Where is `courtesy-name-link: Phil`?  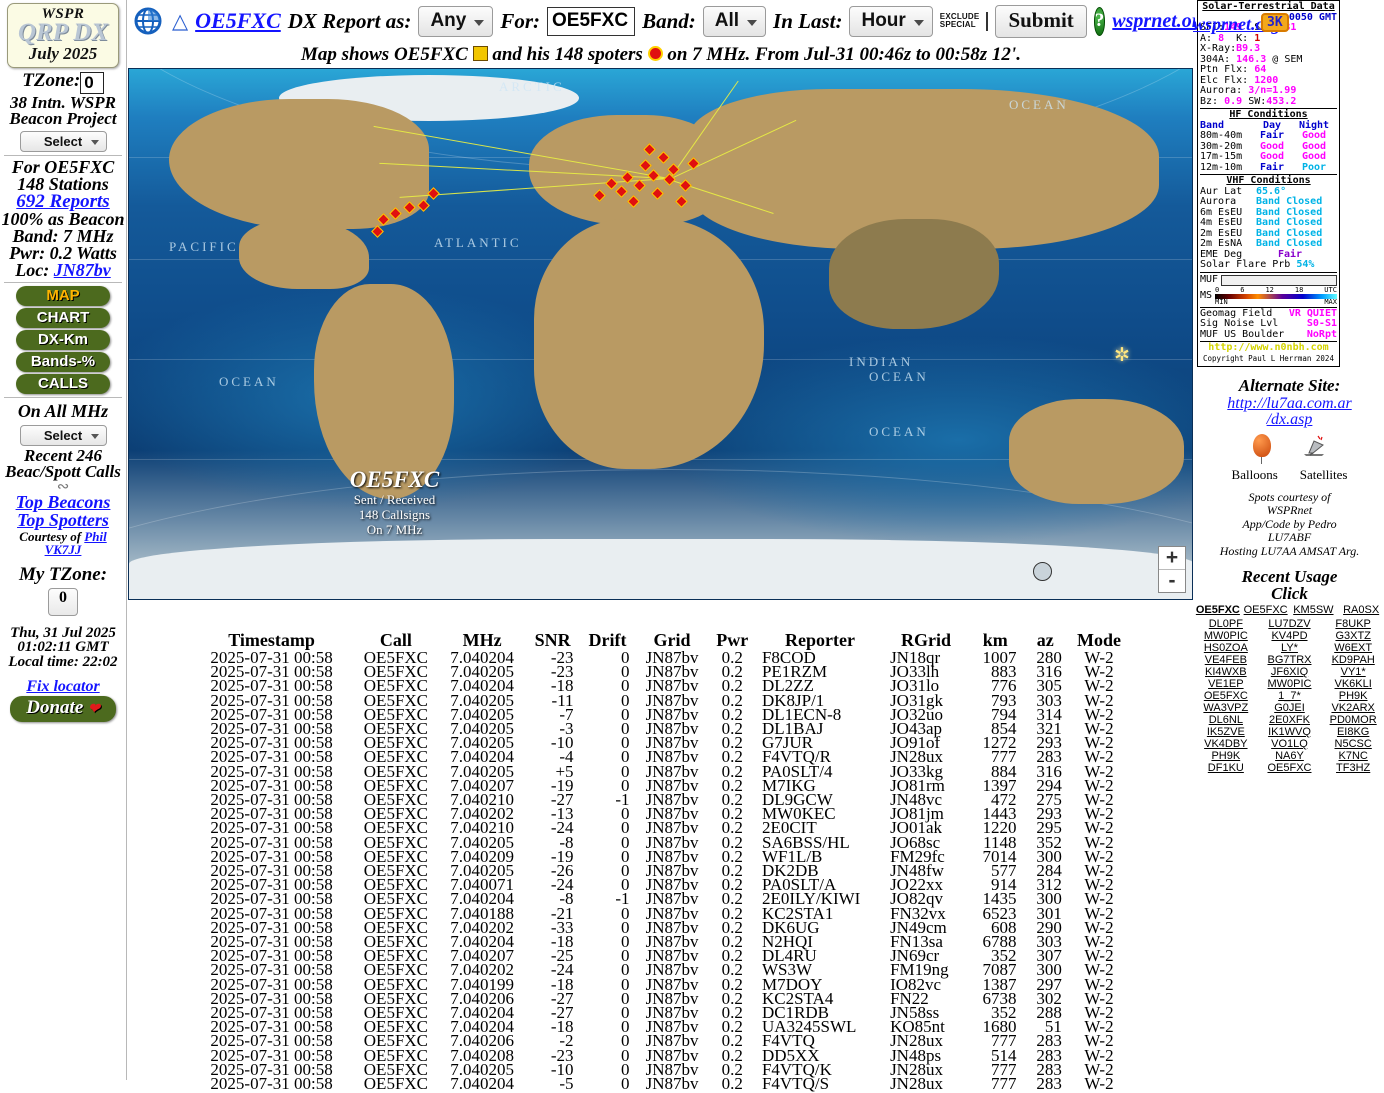
courtesy-name-link: Phil is located at coordinates (95, 536).